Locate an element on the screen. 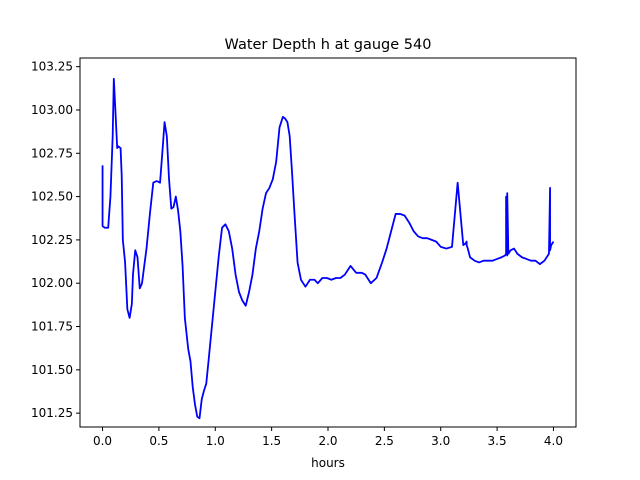 The width and height of the screenshot is (640, 480). y-tick-label: 101.50 is located at coordinates (52, 370).